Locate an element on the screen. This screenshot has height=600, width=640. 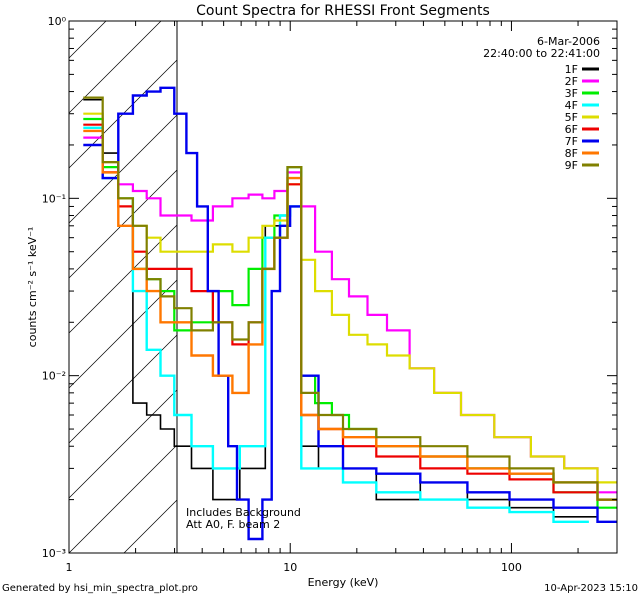
footer-timestamp: 10-Apr-2023 15:10 is located at coordinates (591, 588).